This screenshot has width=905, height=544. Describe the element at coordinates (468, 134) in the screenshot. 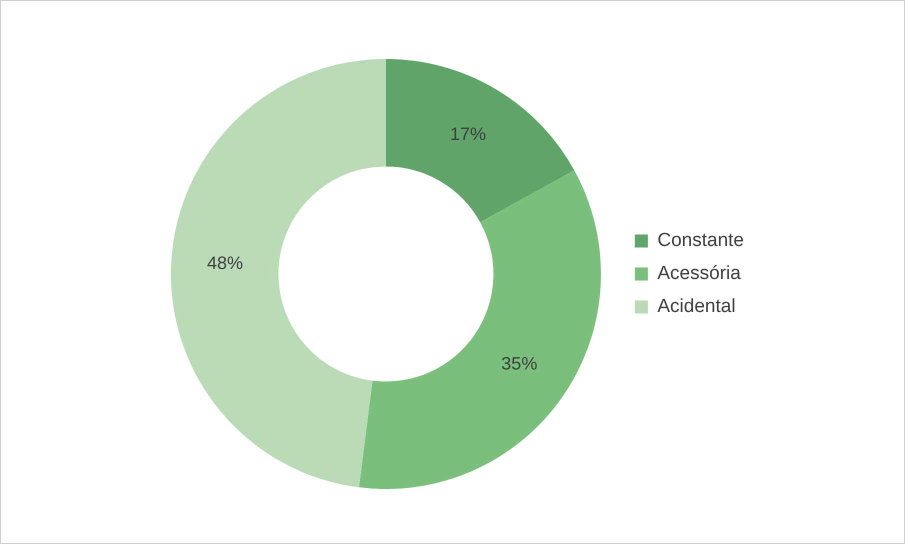

I see `data-label: 17%` at that location.